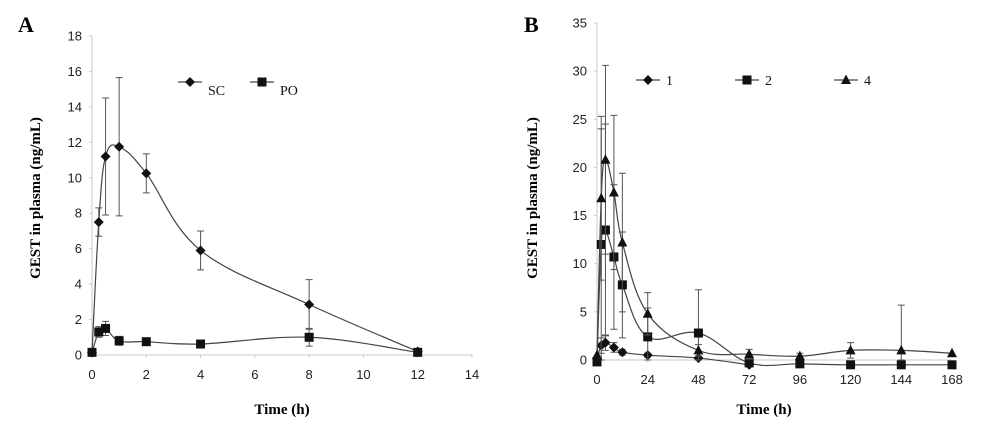 The height and width of the screenshot is (432, 1000). Describe the element at coordinates (531, 24) in the screenshot. I see `panel-label-b: B` at that location.